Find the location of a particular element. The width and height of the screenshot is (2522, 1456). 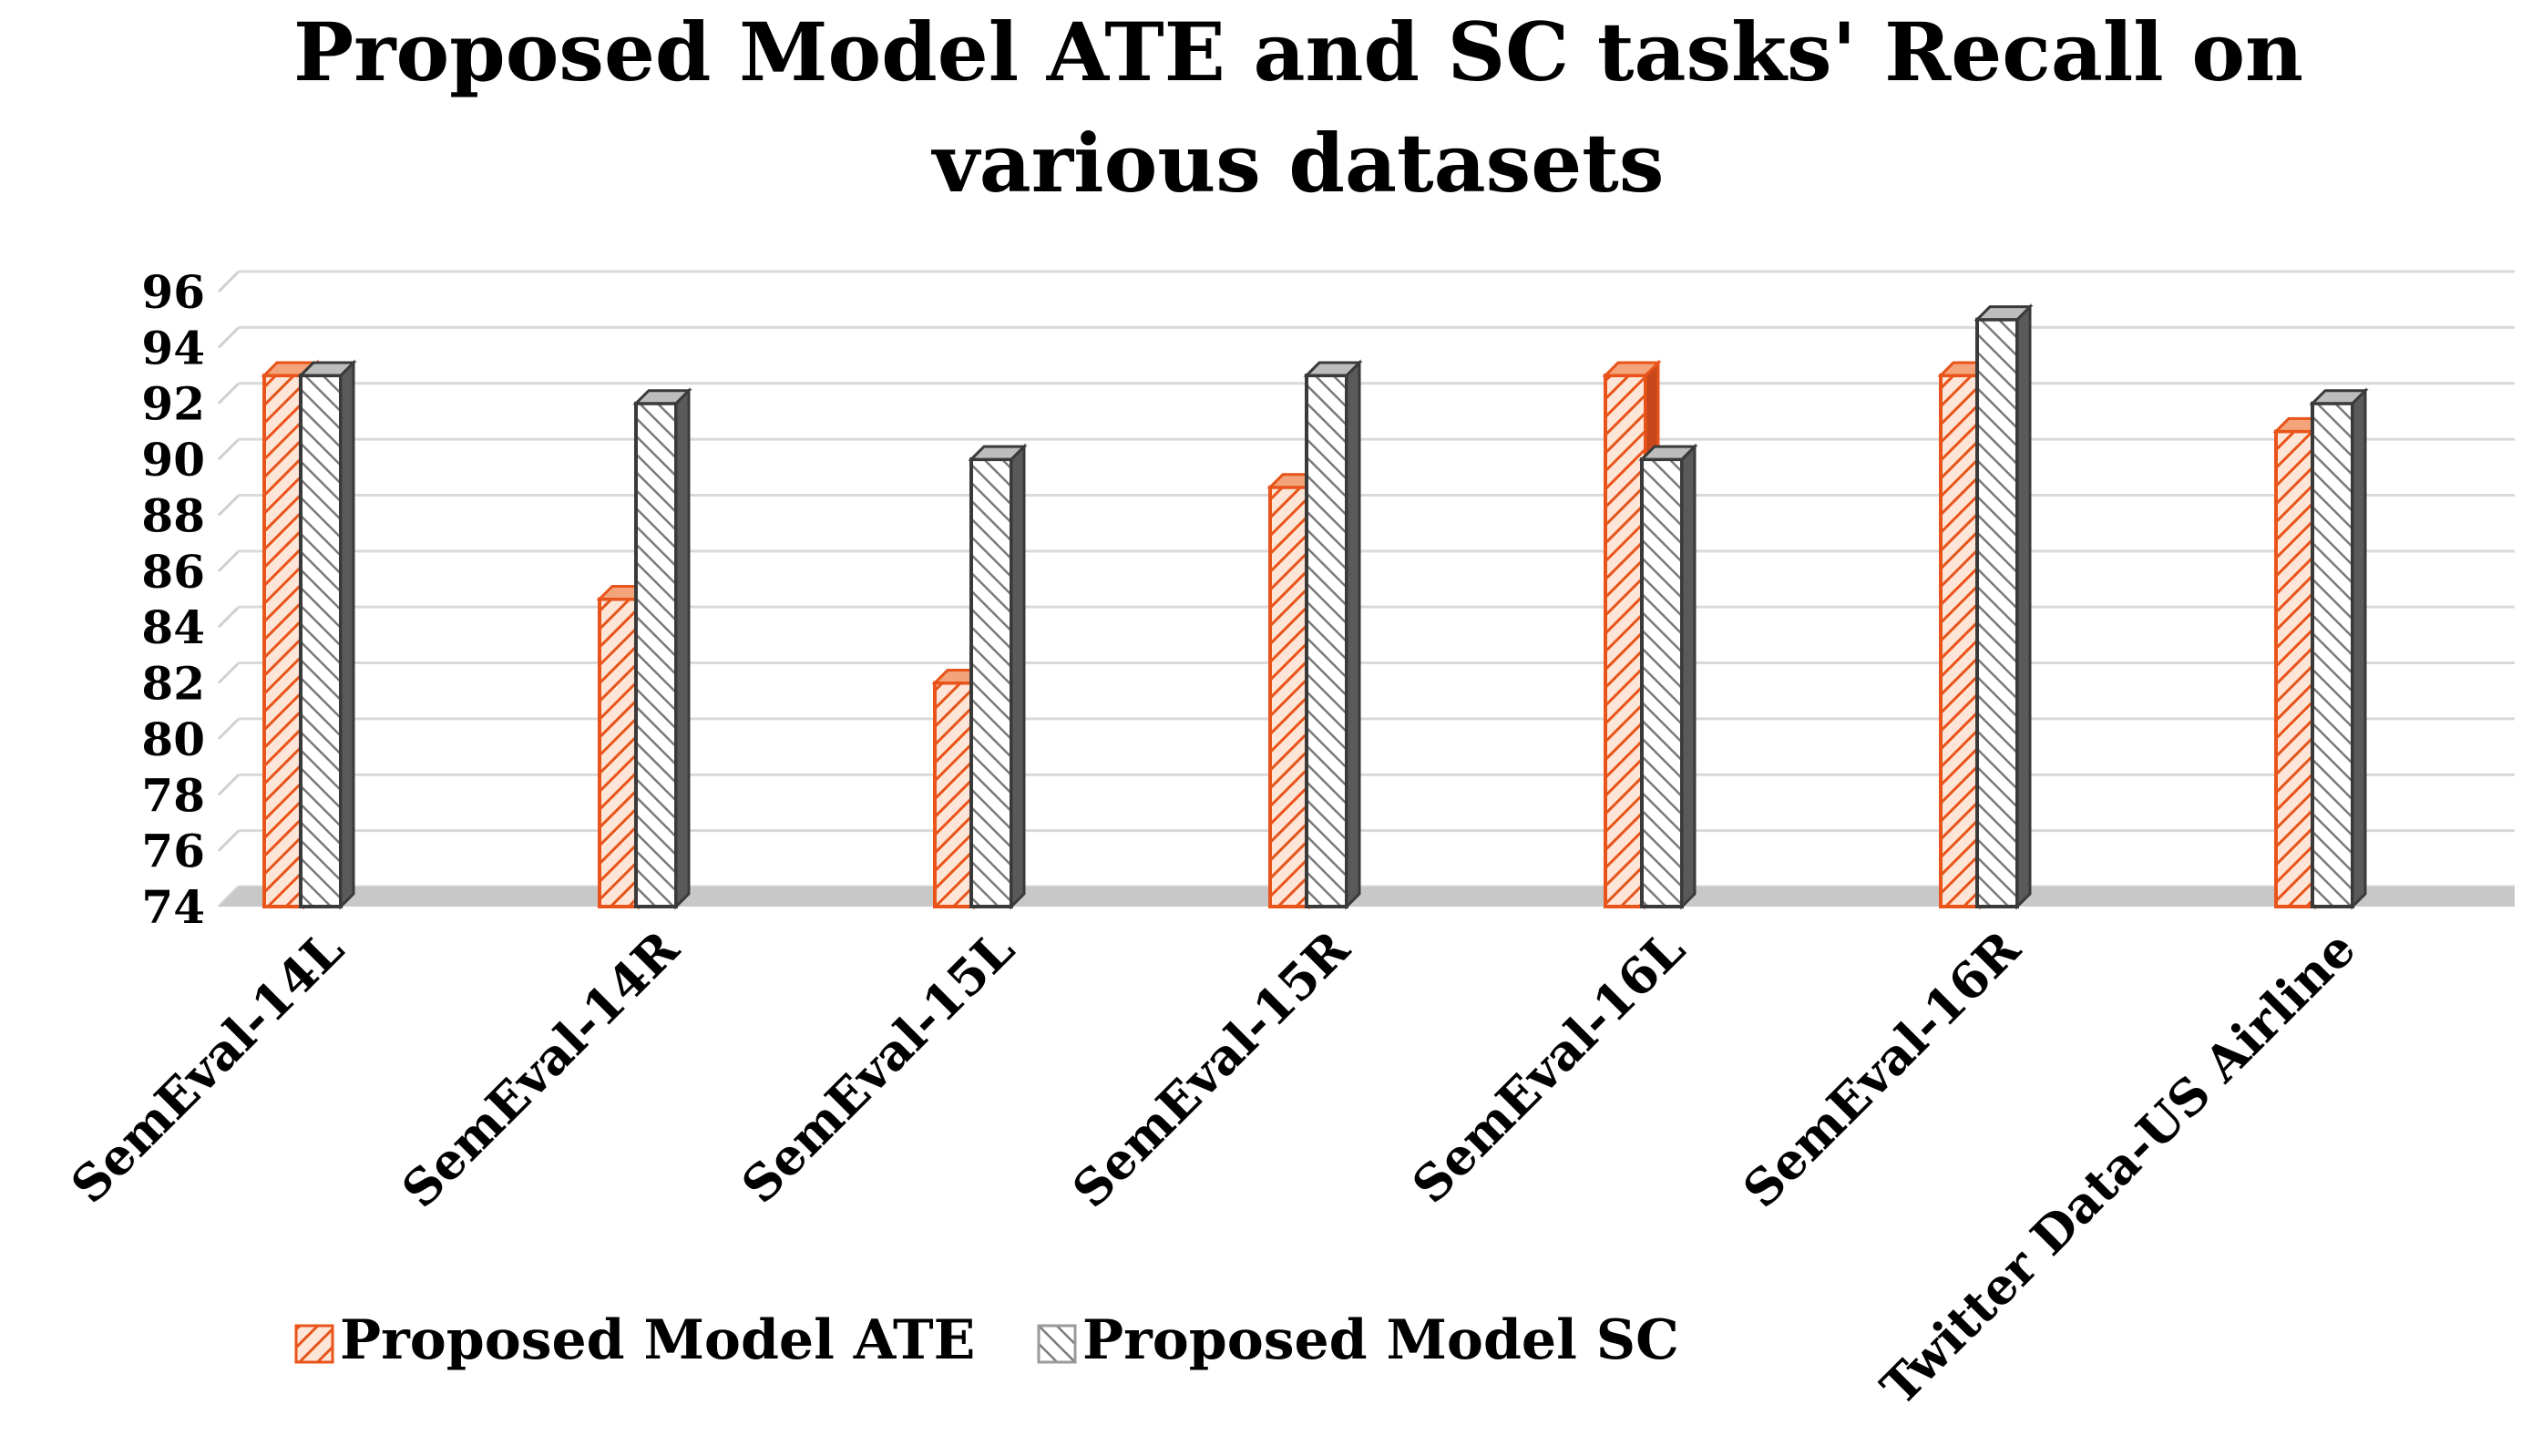

bar-sc-semeval-14r is located at coordinates (662, 648).